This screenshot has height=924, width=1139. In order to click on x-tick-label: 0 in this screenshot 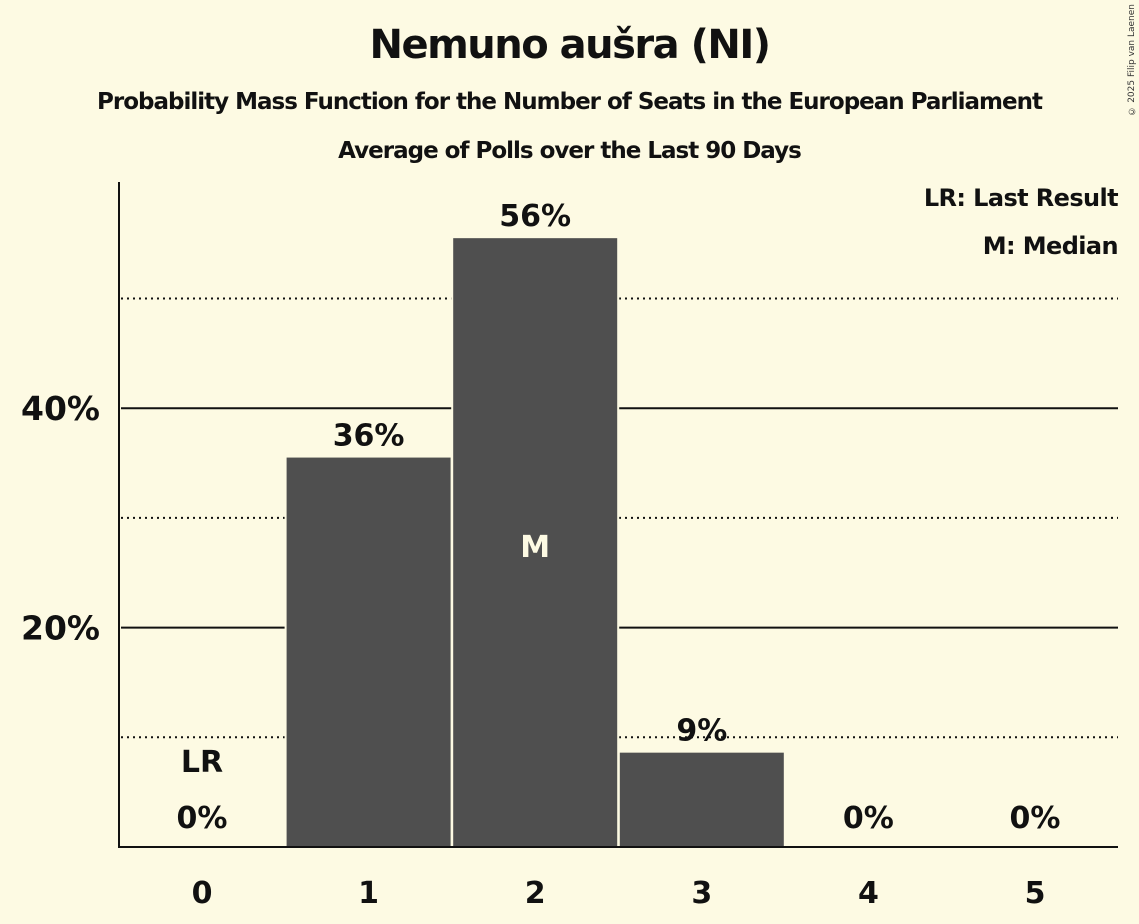, I will do `click(202, 893)`.